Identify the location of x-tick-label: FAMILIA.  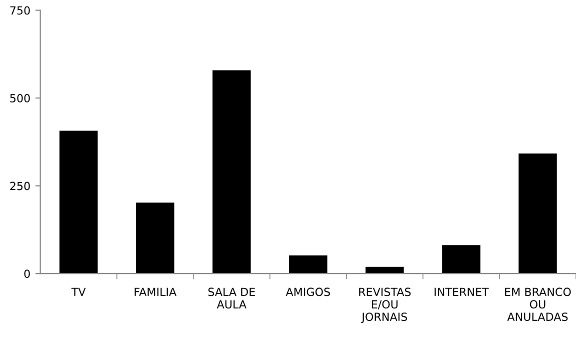
(155, 292).